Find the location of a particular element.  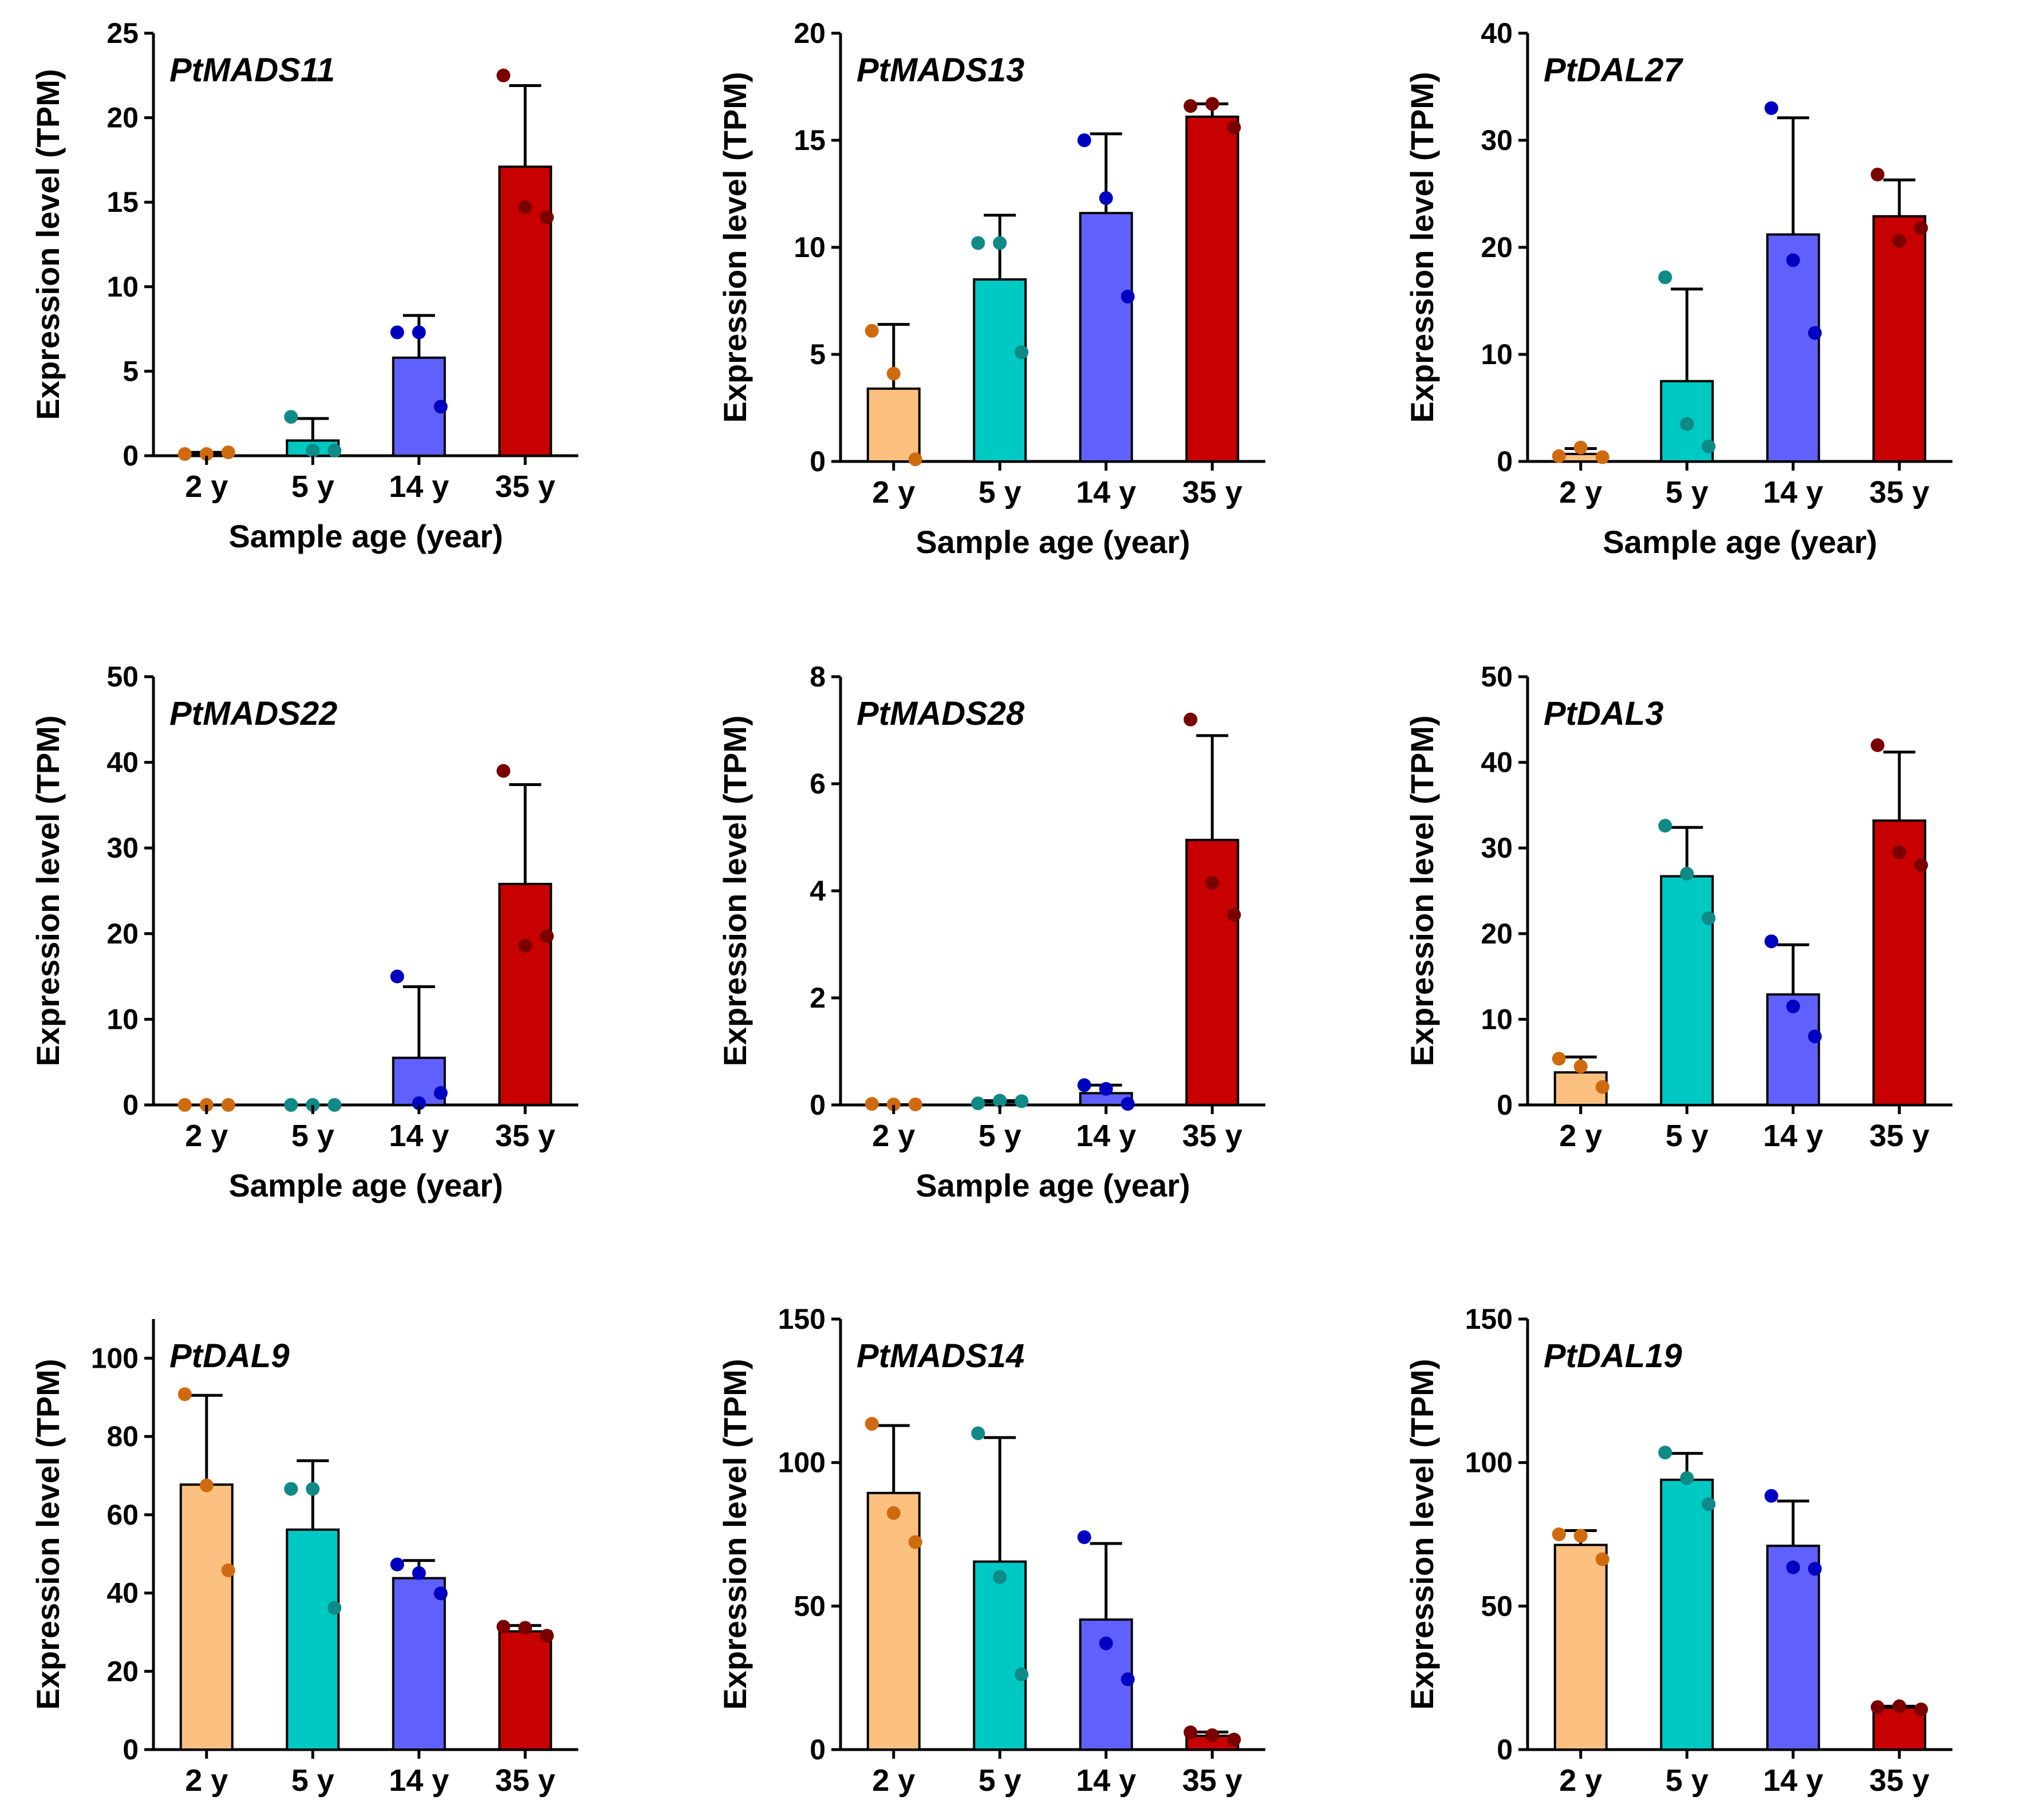

chart-title: PtMADS22 is located at coordinates (253, 713).